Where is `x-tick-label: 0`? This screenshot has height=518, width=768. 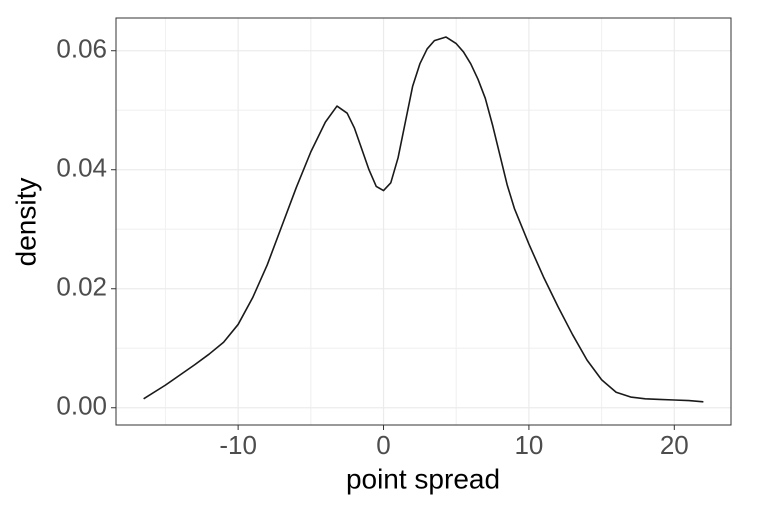
x-tick-label: 0 is located at coordinates (383, 445).